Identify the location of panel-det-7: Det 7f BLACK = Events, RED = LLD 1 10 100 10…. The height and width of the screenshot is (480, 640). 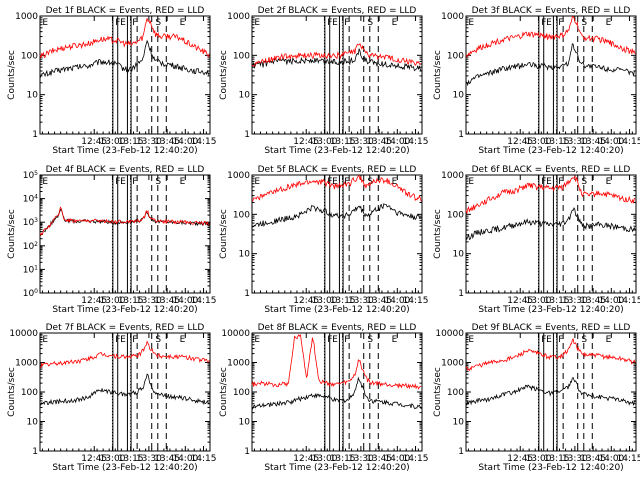
(111, 398).